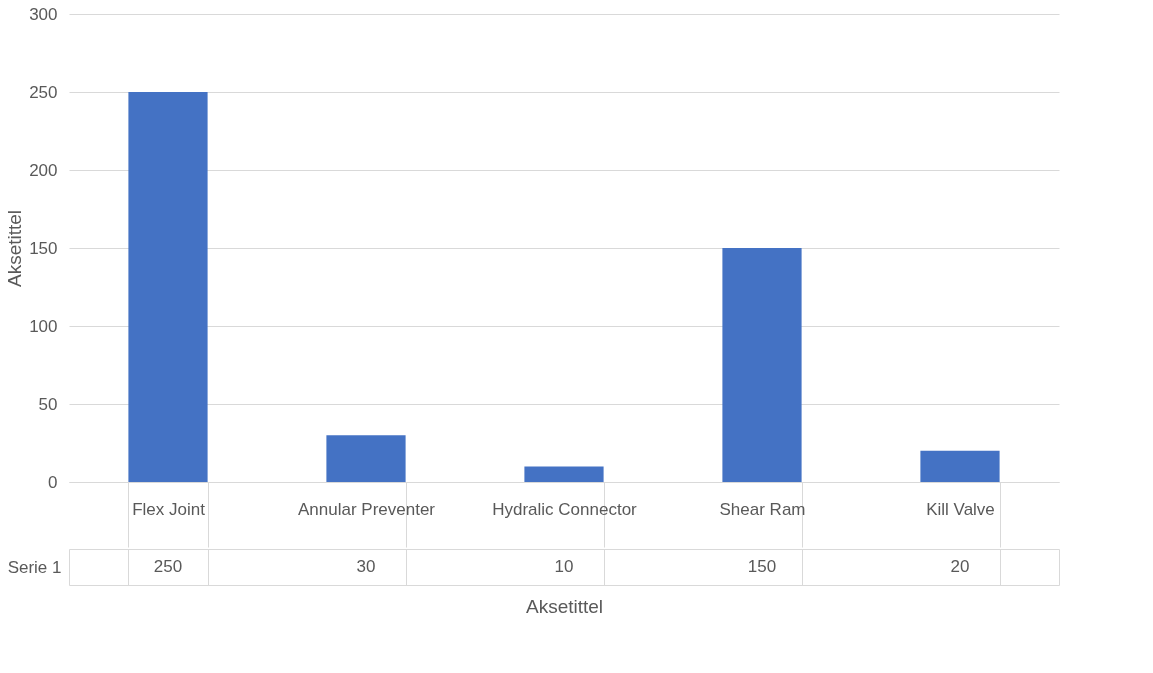  I want to click on y-tick-label: 250, so click(43, 92).